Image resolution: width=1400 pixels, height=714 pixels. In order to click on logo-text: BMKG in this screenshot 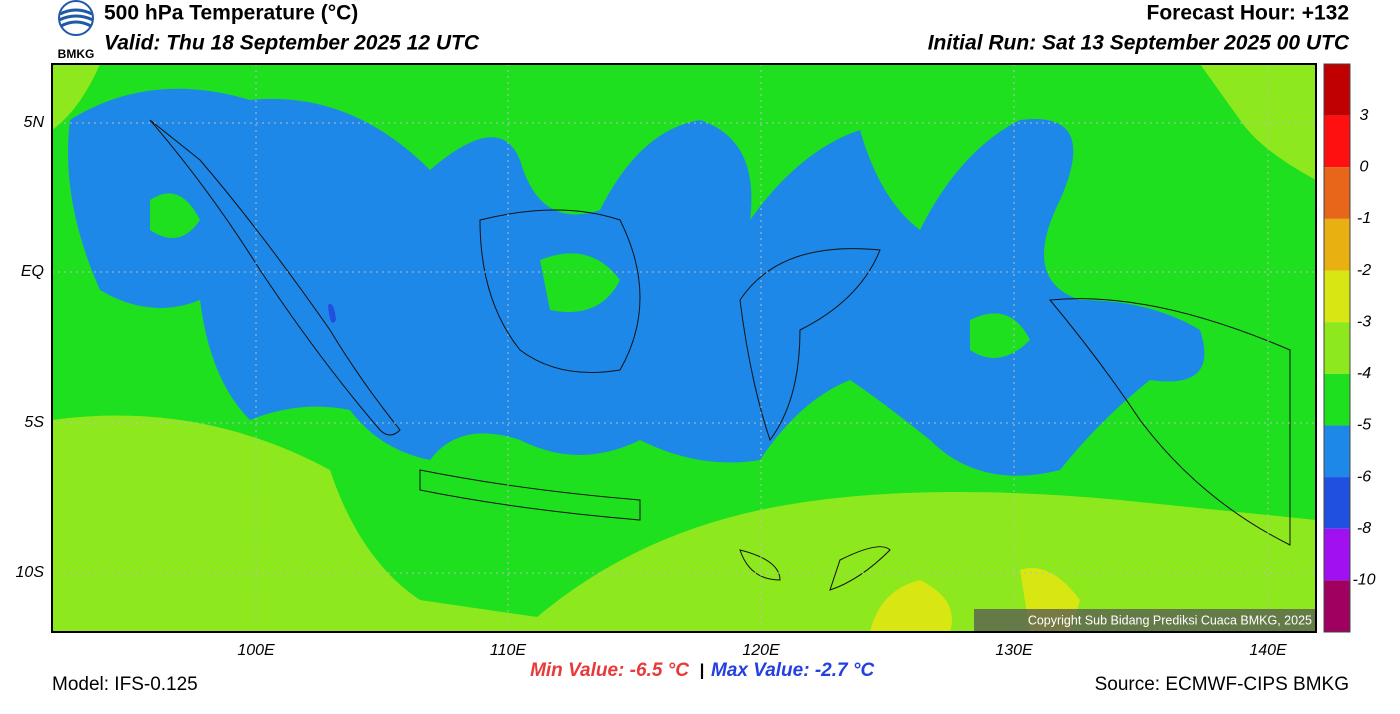, I will do `click(76, 54)`.